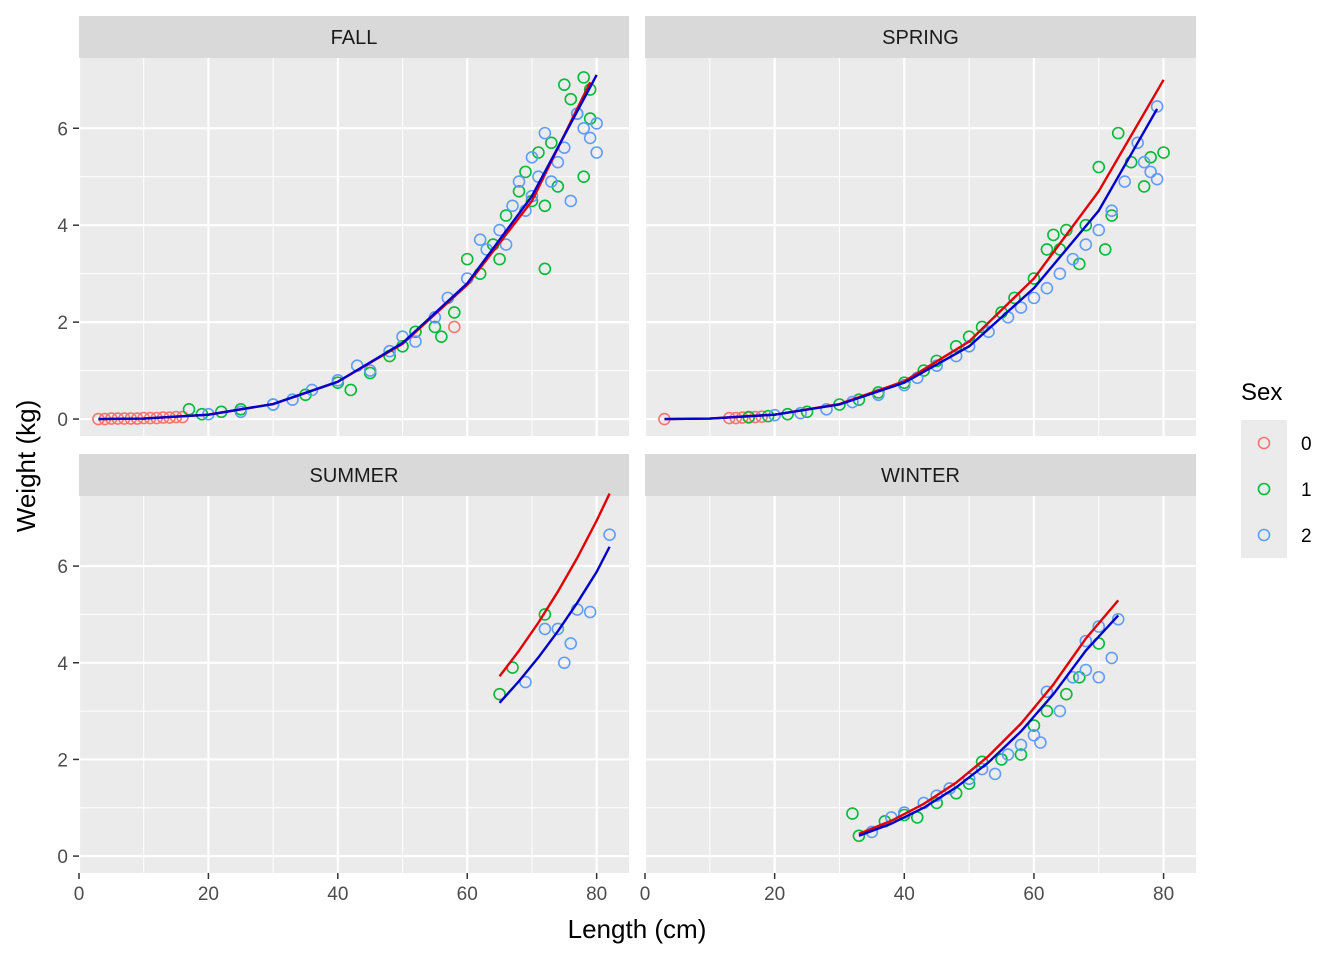 The height and width of the screenshot is (965, 1344). I want to click on facet-strip-label: SUMMER, so click(354, 476).